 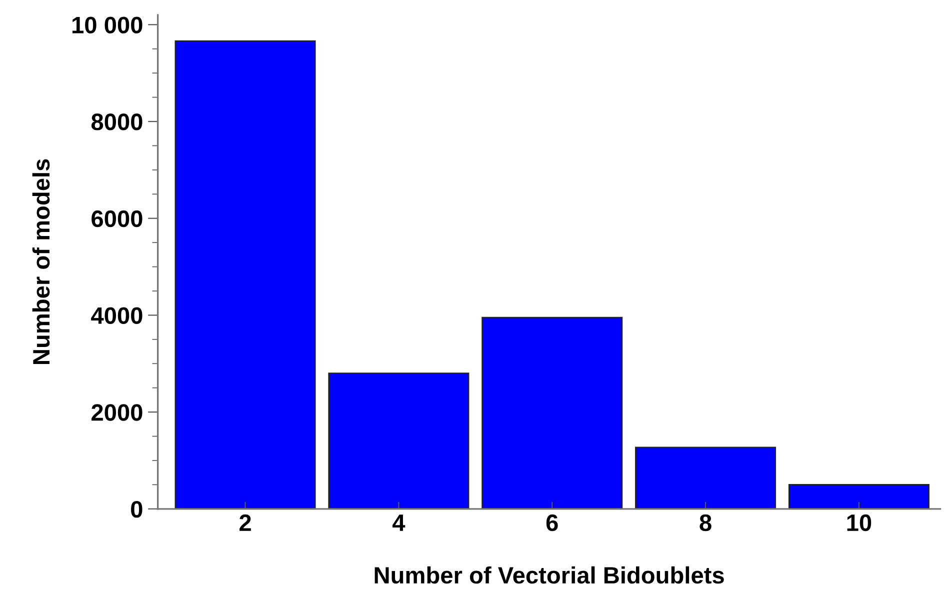 I want to click on y-tick-label: 4000, so click(x=116, y=315).